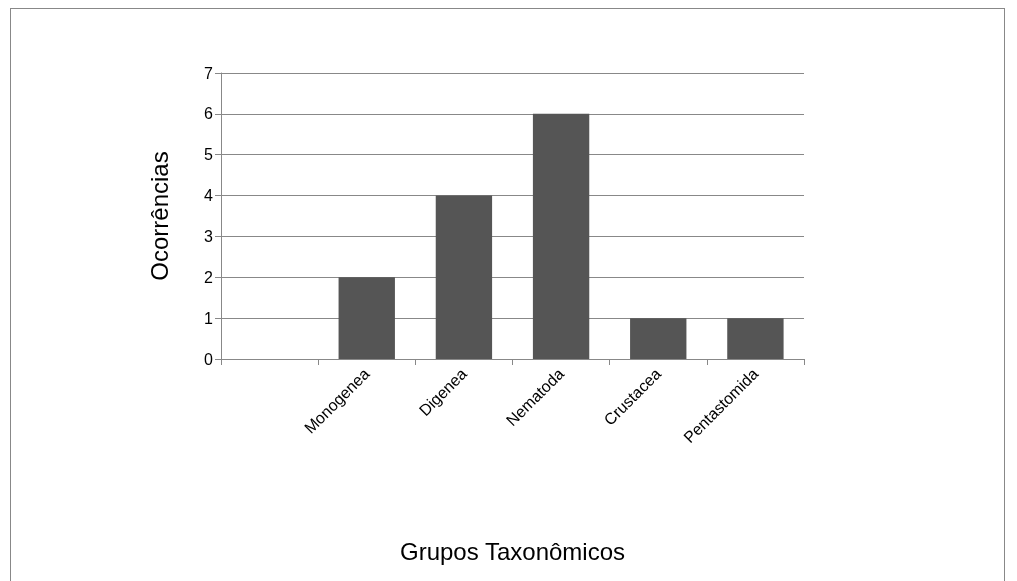 The height and width of the screenshot is (581, 1017). Describe the element at coordinates (209, 114) in the screenshot. I see `y-tick-label: 6` at that location.